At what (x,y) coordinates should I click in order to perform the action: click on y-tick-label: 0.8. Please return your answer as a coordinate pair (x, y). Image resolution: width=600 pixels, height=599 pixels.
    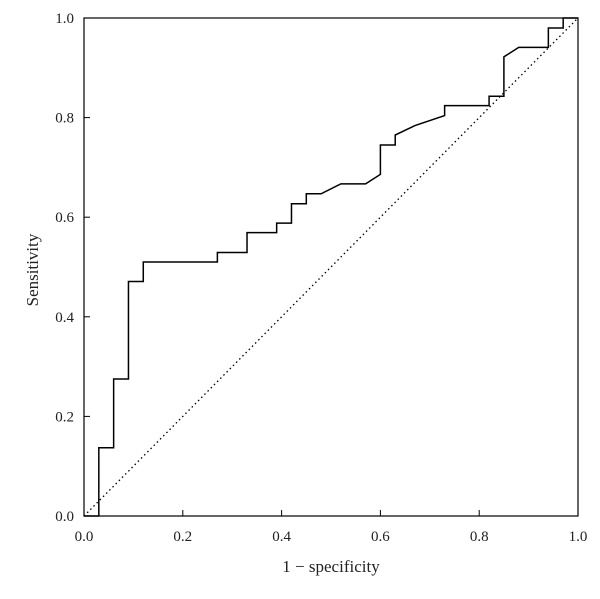
    Looking at the image, I should click on (64, 119).